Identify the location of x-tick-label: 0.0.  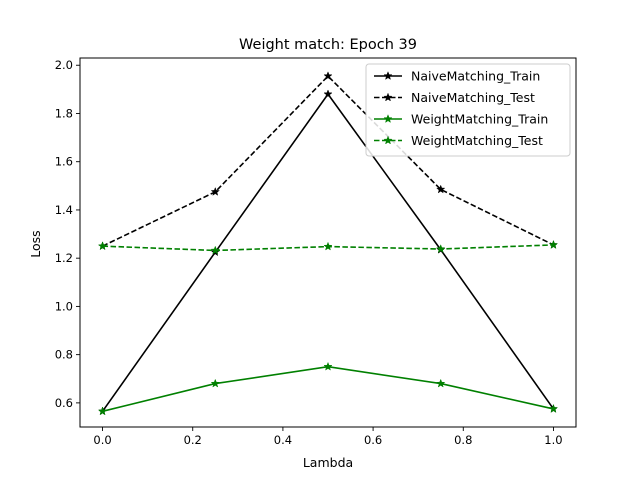
(102, 440).